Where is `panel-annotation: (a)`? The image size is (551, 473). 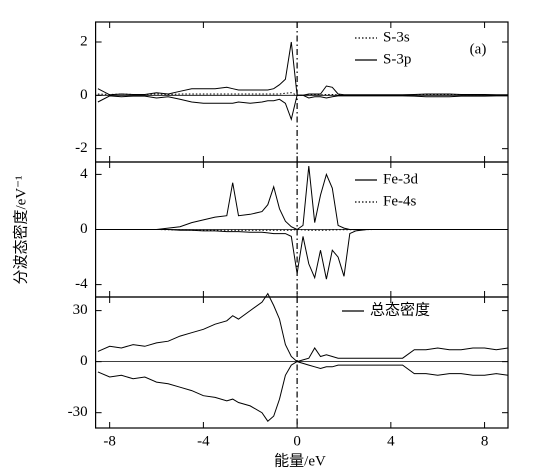
panel-annotation: (a) is located at coordinates (478, 49).